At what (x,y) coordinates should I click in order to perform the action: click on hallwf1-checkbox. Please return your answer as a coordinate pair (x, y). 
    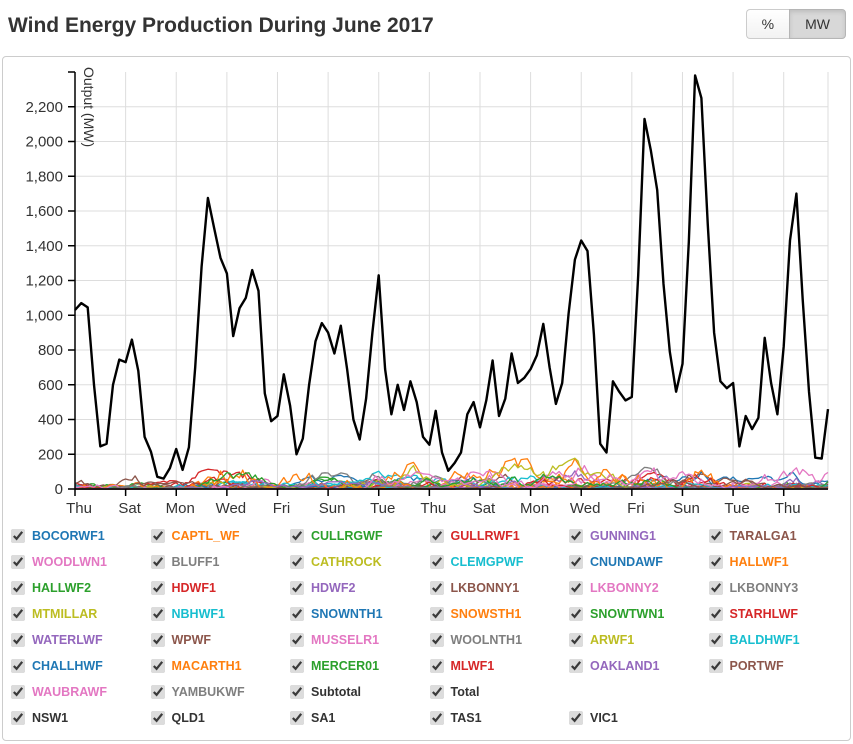
    Looking at the image, I should click on (715, 561).